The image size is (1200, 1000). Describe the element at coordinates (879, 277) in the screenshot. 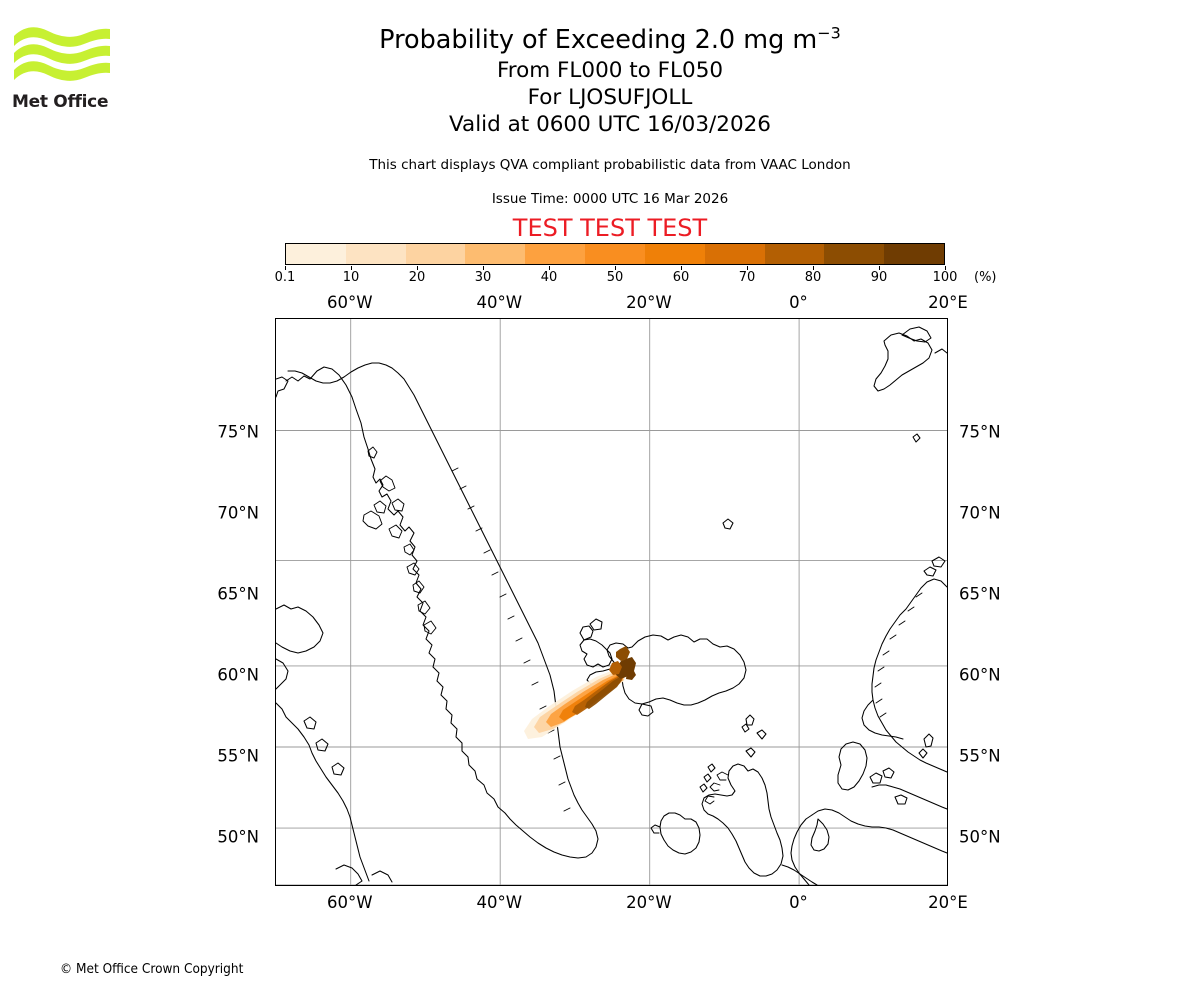

I see `colorbar-ticklabel: 90` at that location.